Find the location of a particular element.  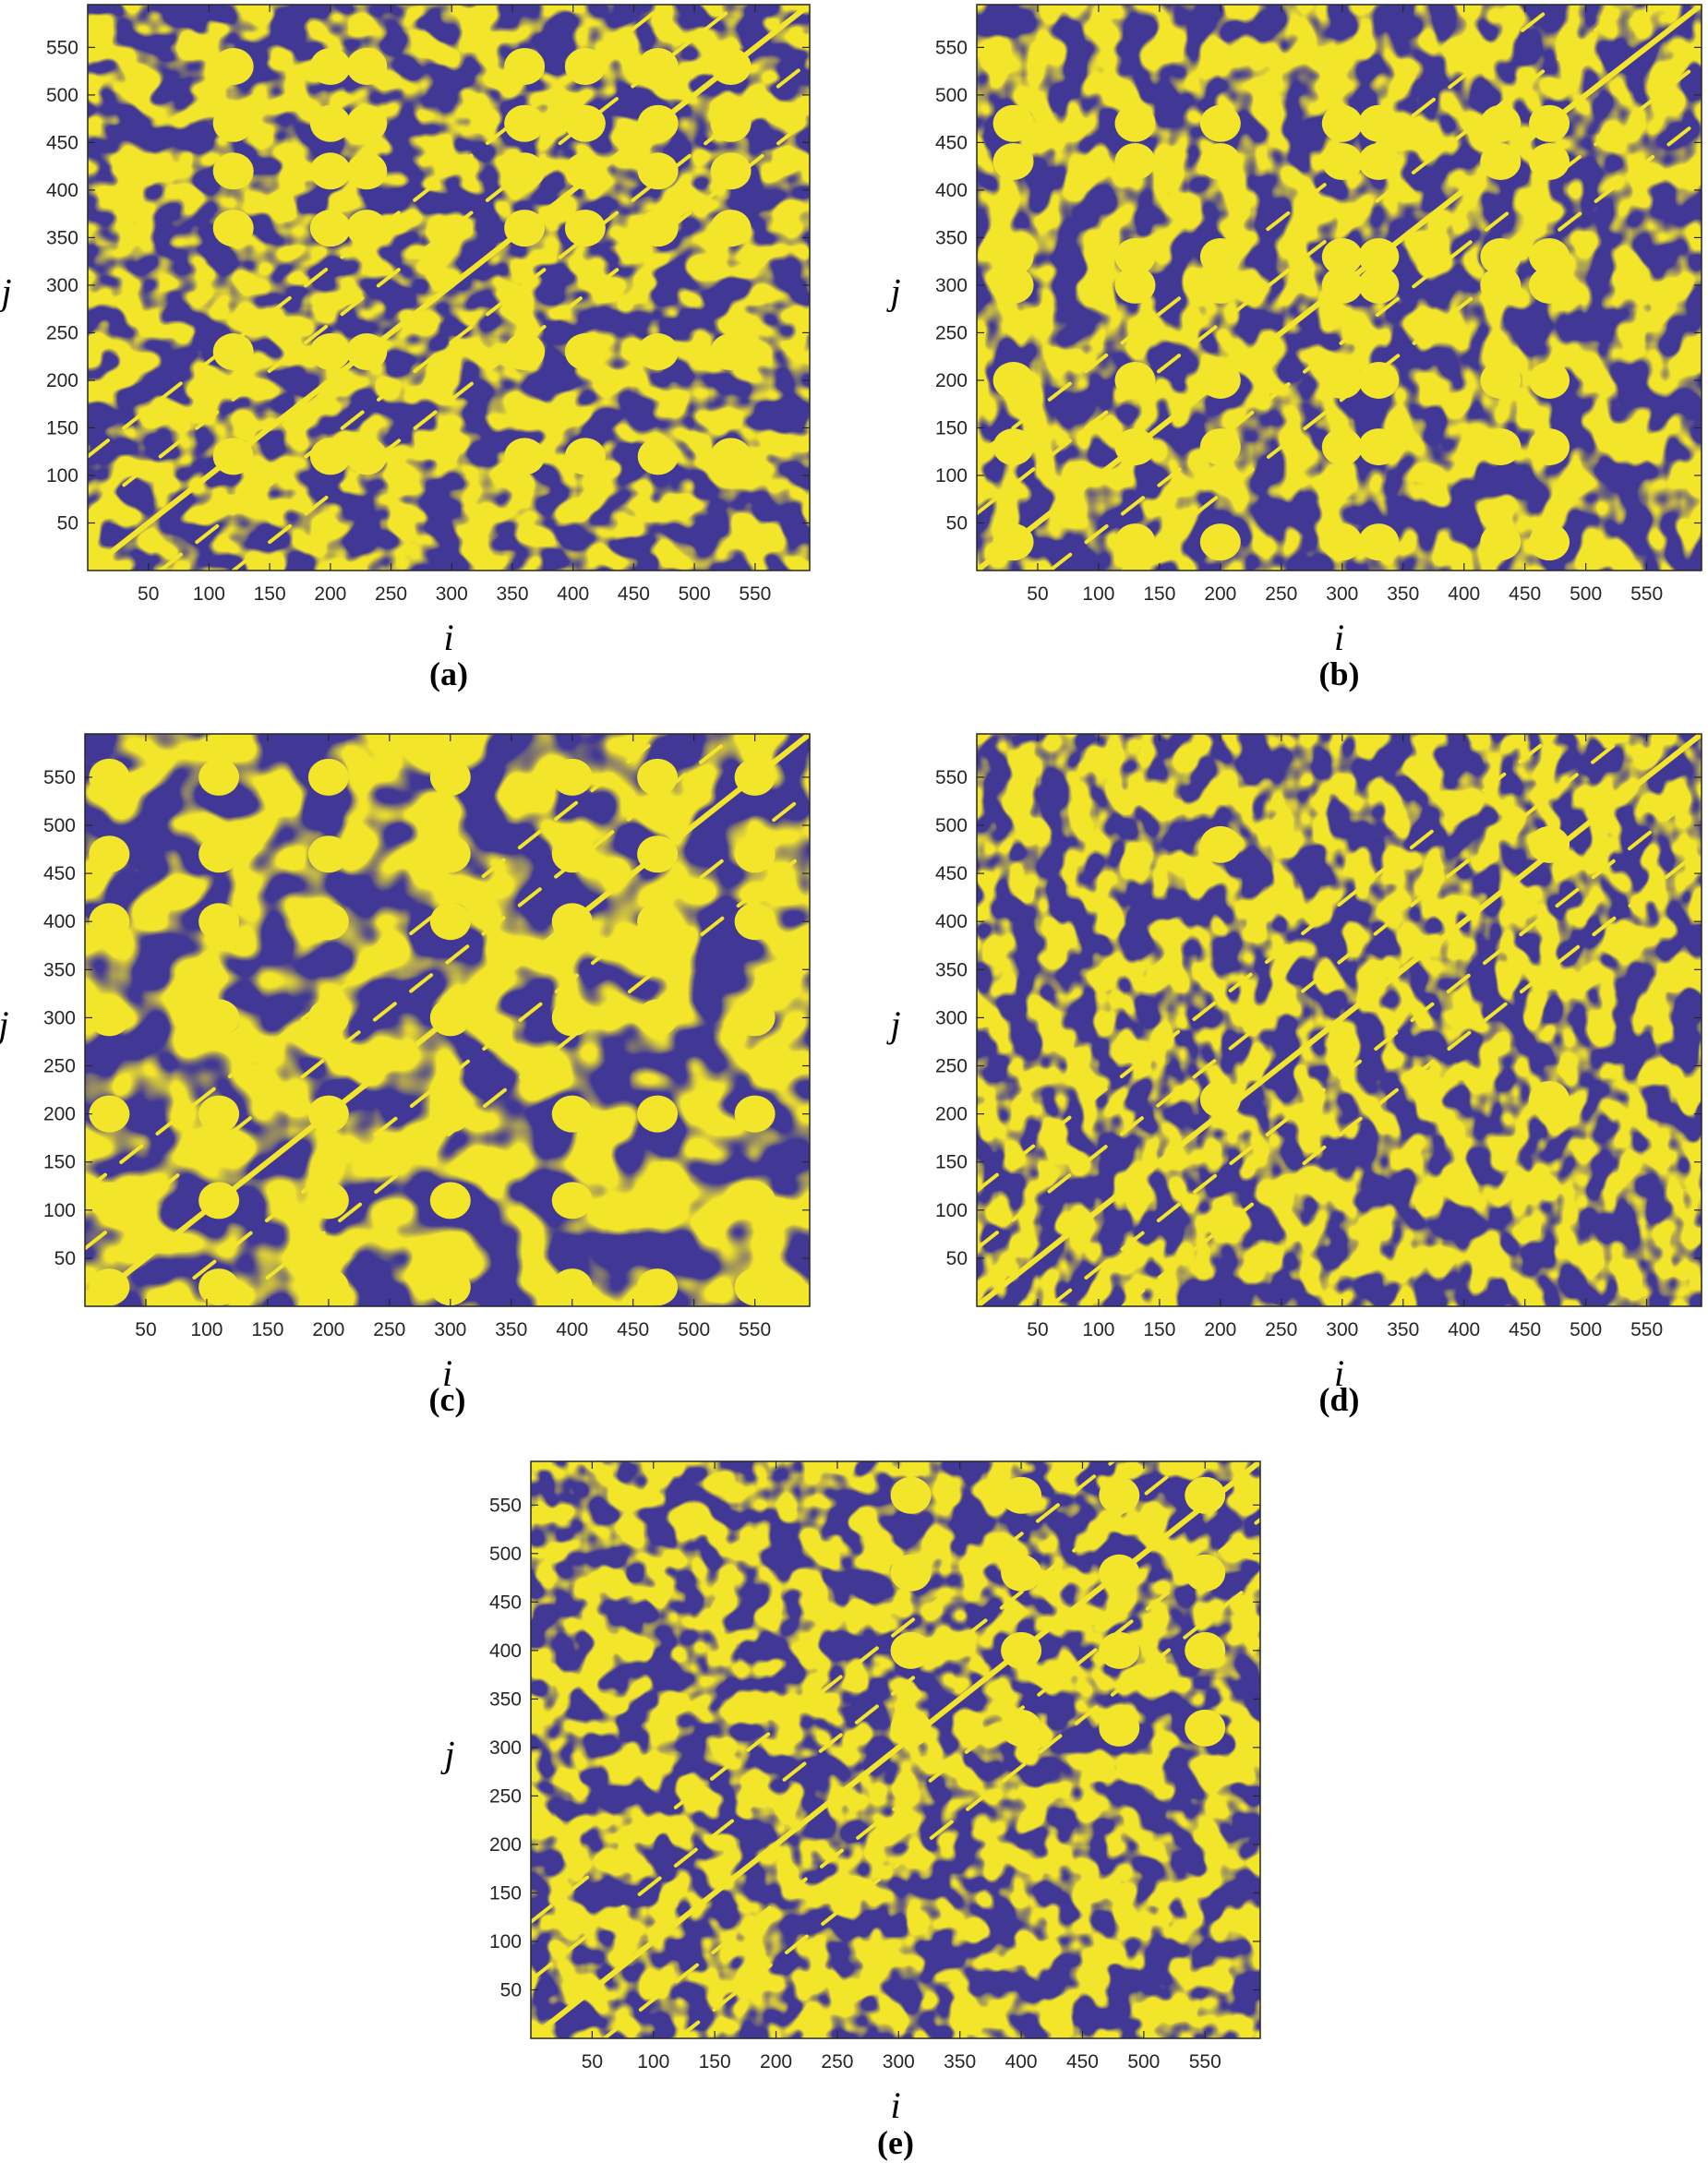

y-tick-label: 500 is located at coordinates (60, 825).